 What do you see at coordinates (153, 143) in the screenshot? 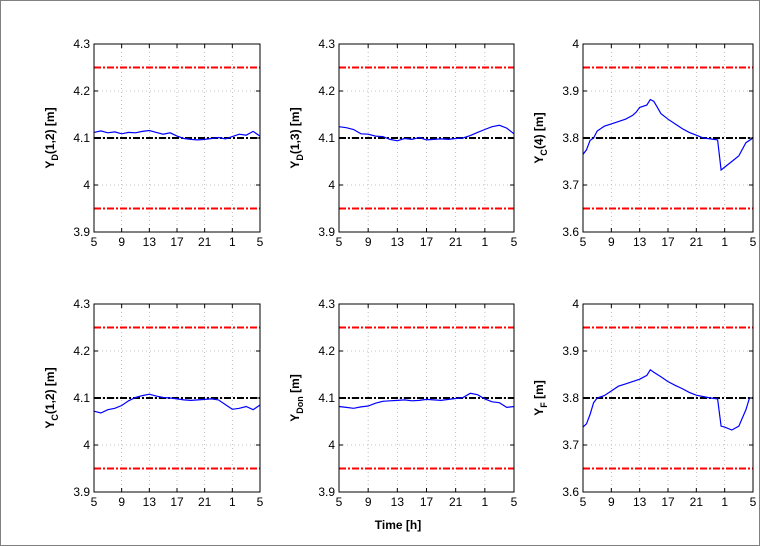
I see `subplot-1: 5 9 13 17 21 1 53.944.14.24.3YD(1,2) [m]` at bounding box center [153, 143].